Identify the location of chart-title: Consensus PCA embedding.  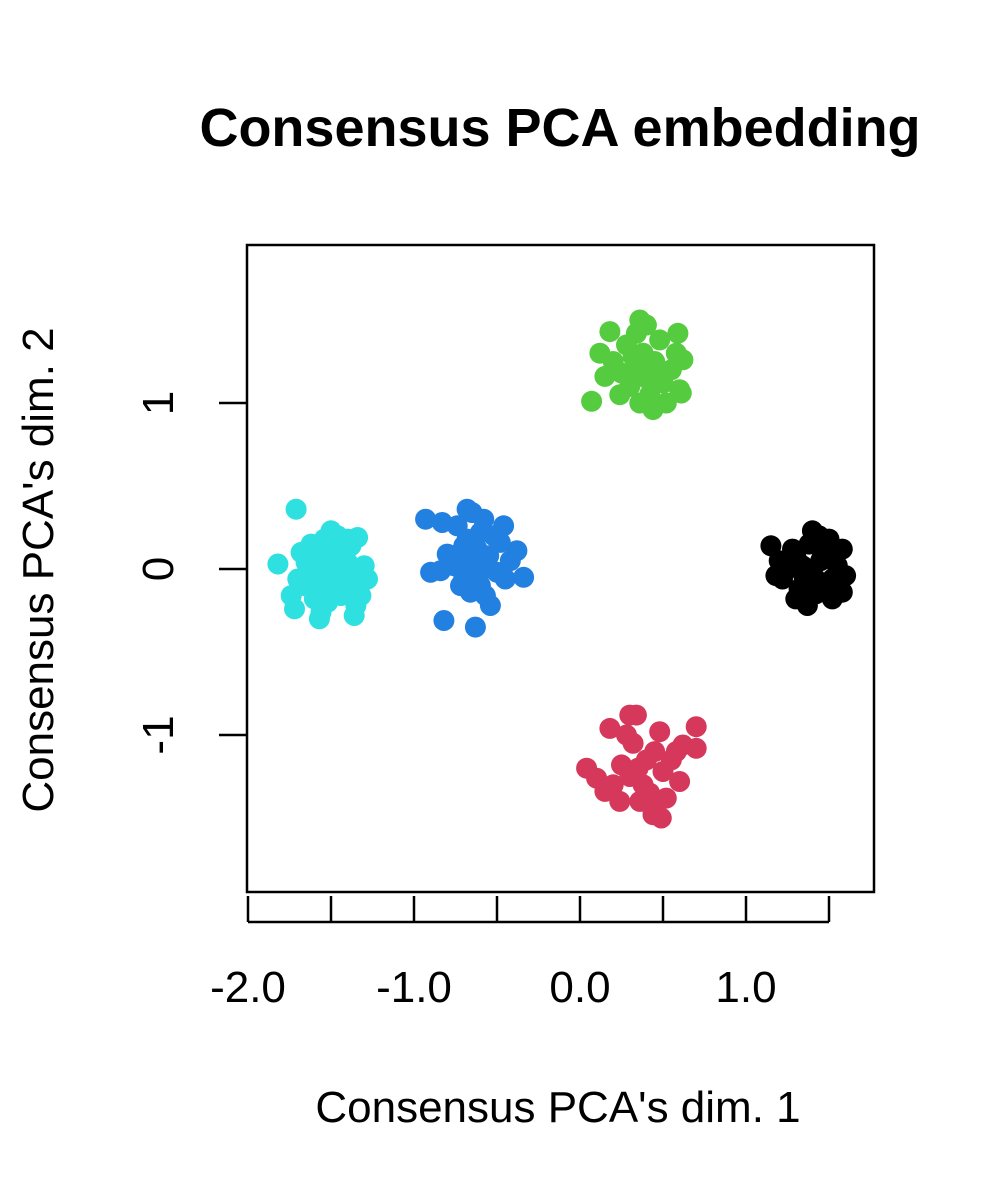
(559, 128).